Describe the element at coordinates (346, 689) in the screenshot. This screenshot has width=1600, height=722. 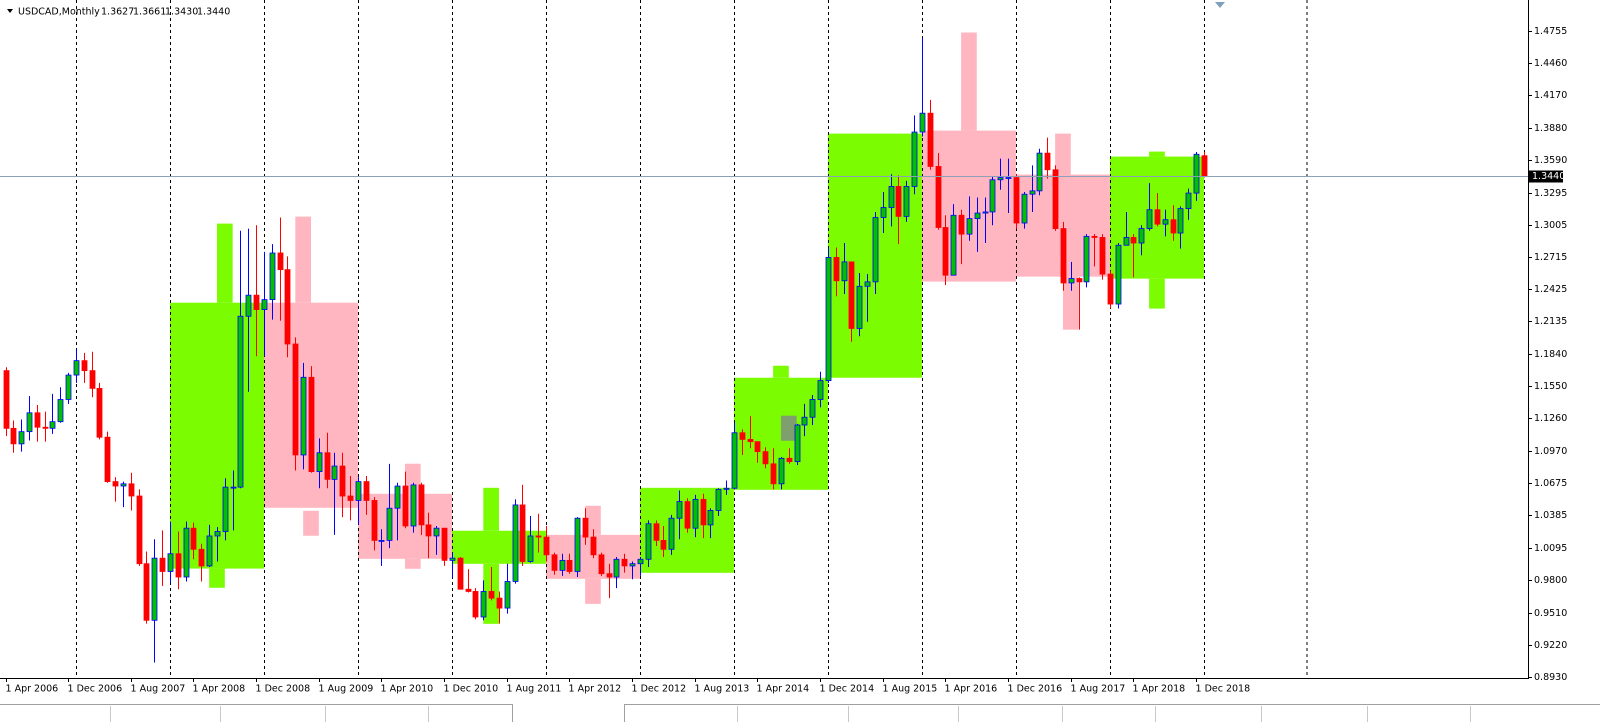
I see `x-tick-label: 1 Aug 2009` at that location.